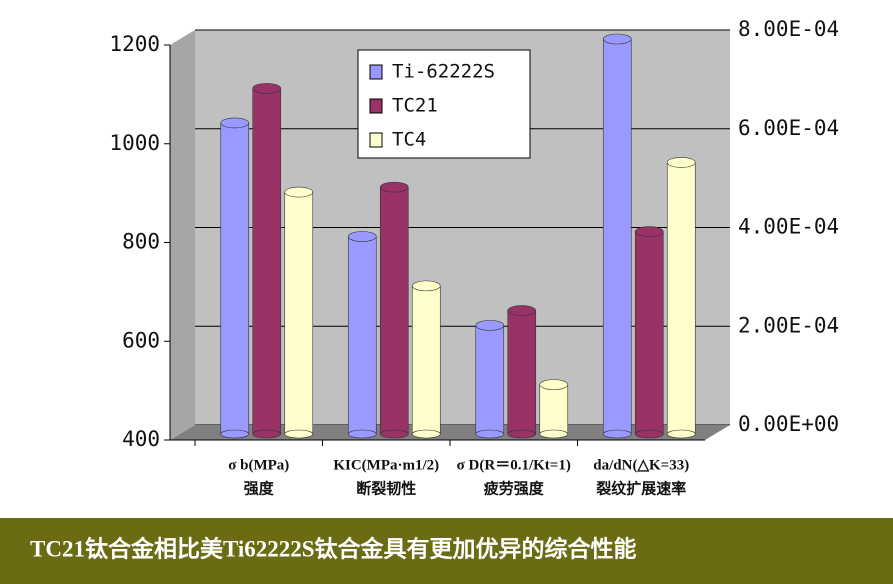  I want to click on x-tick-sublabel: 强度, so click(259, 488).